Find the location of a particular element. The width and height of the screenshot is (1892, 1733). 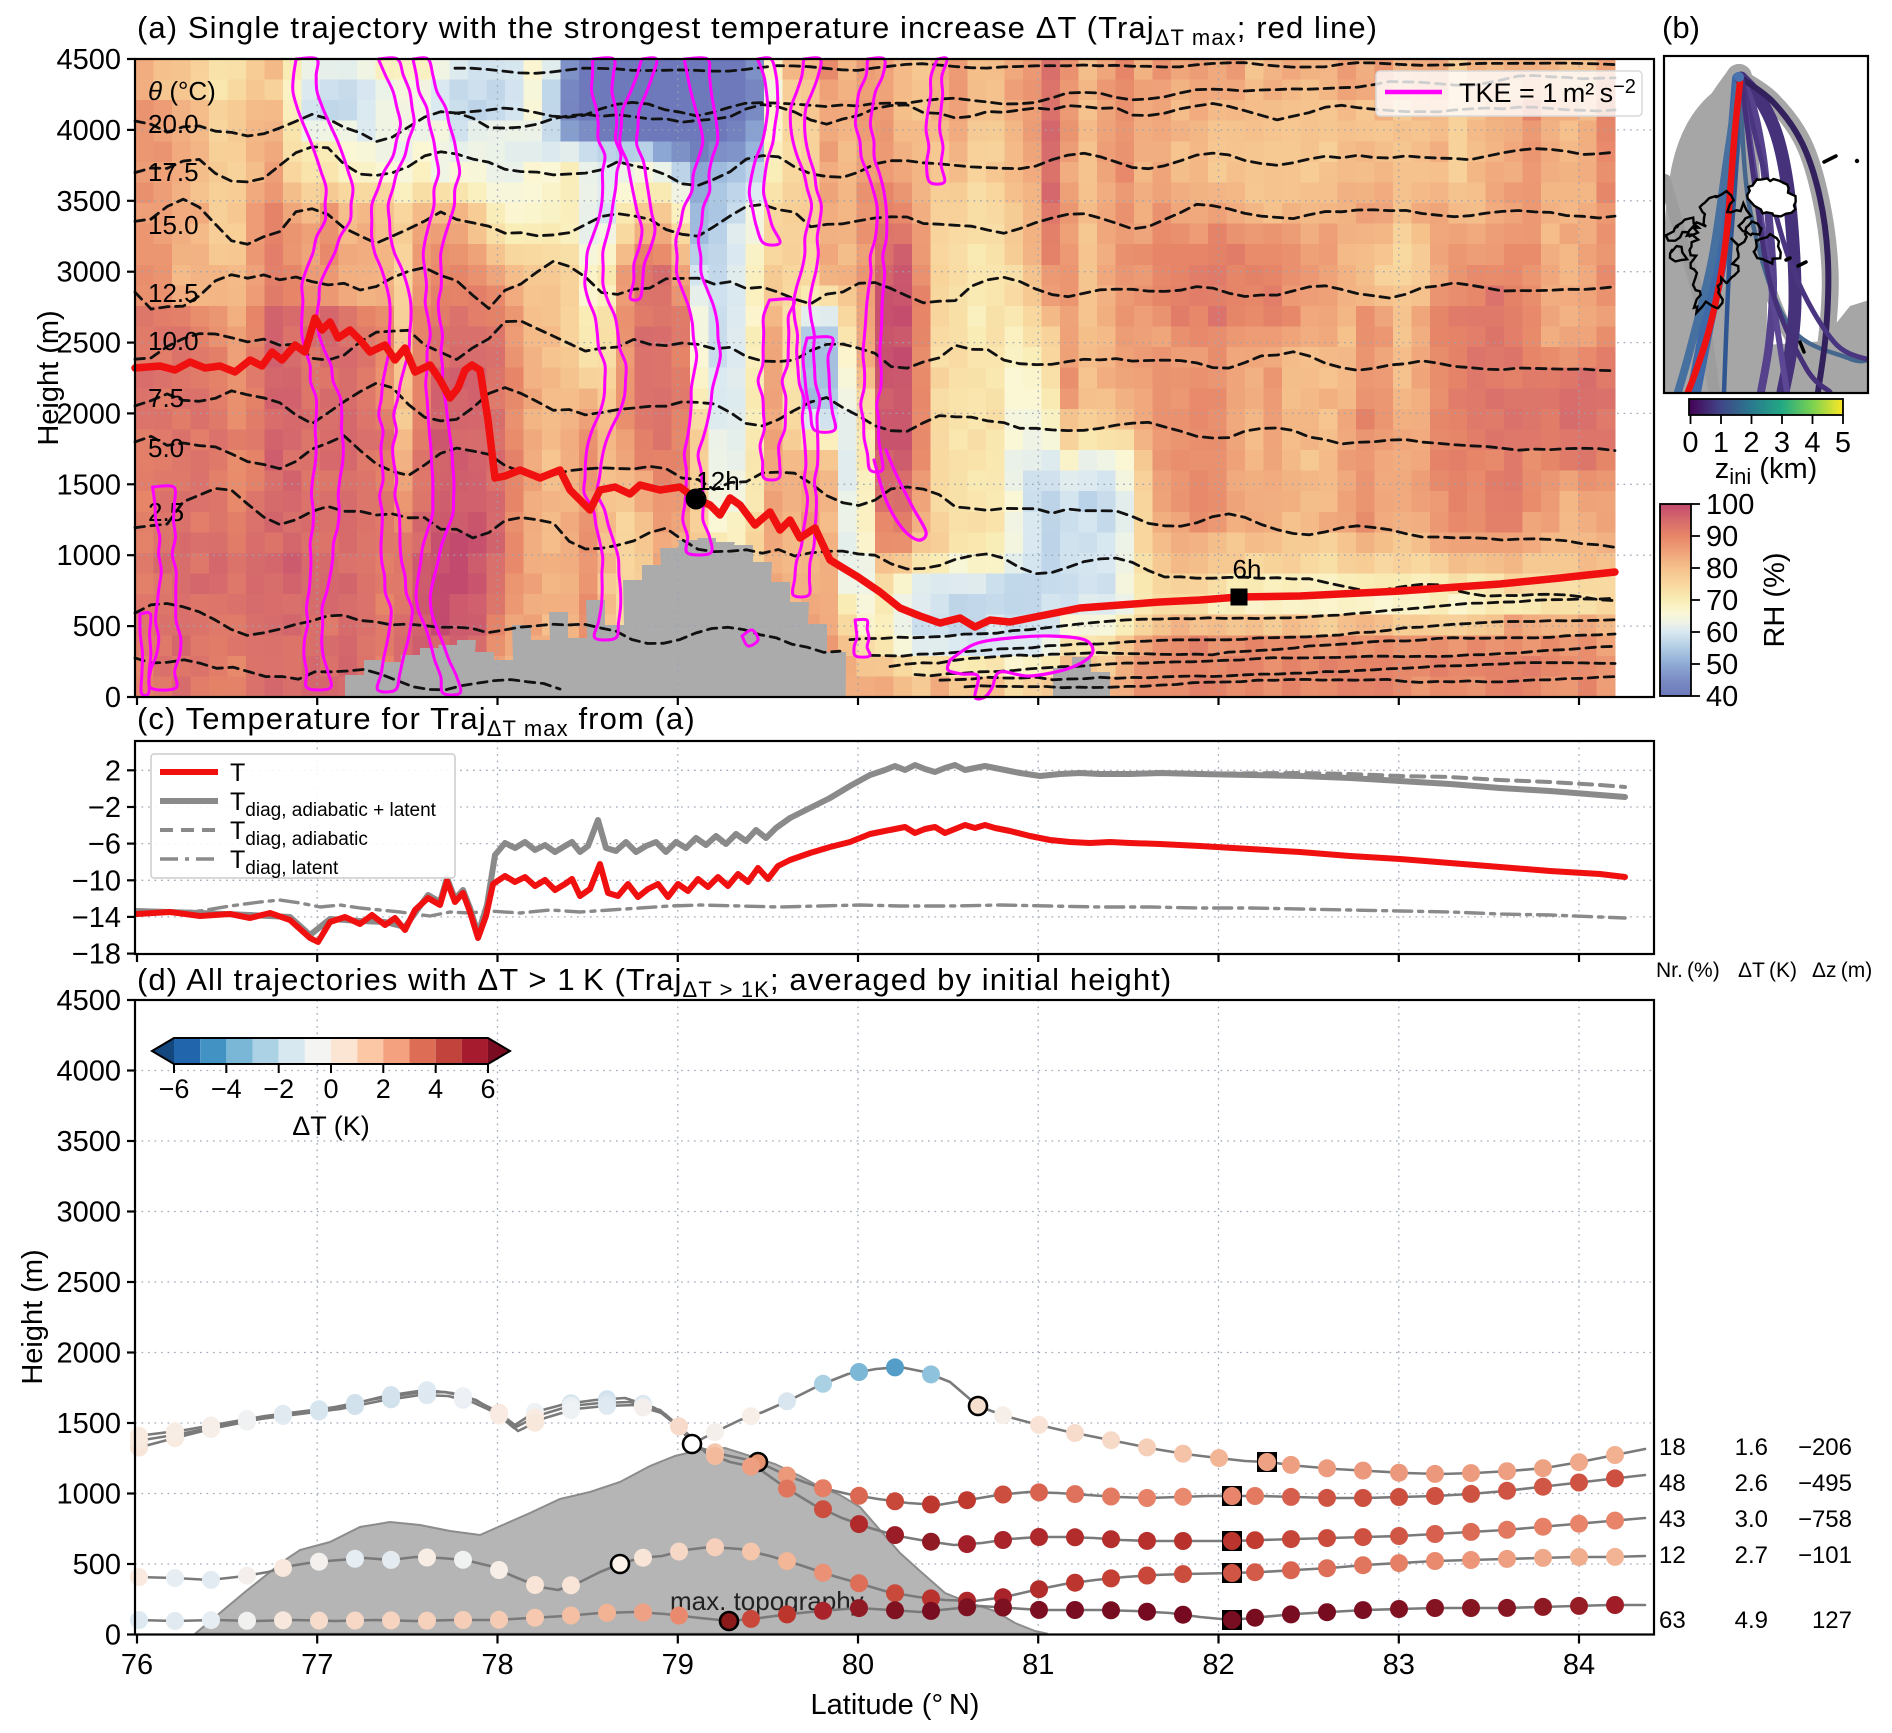

svg-text: 18 is located at coordinates (1672, 1447).